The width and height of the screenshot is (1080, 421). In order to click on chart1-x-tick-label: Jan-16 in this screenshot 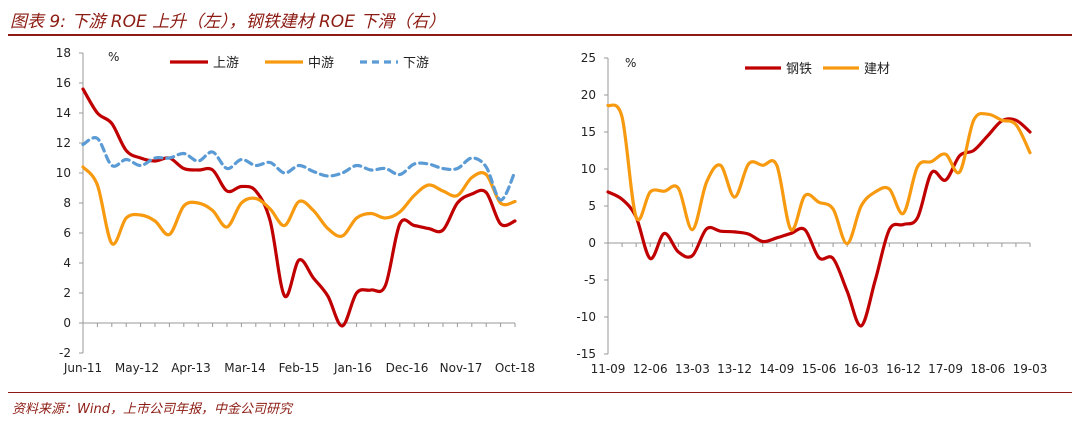, I will do `click(352, 368)`.